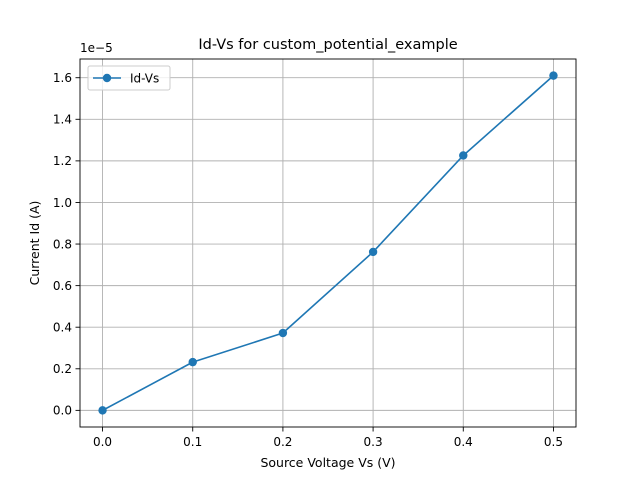 Image resolution: width=640 pixels, height=480 pixels. What do you see at coordinates (62, 286) in the screenshot?
I see `y-tick-label: 0.6` at bounding box center [62, 286].